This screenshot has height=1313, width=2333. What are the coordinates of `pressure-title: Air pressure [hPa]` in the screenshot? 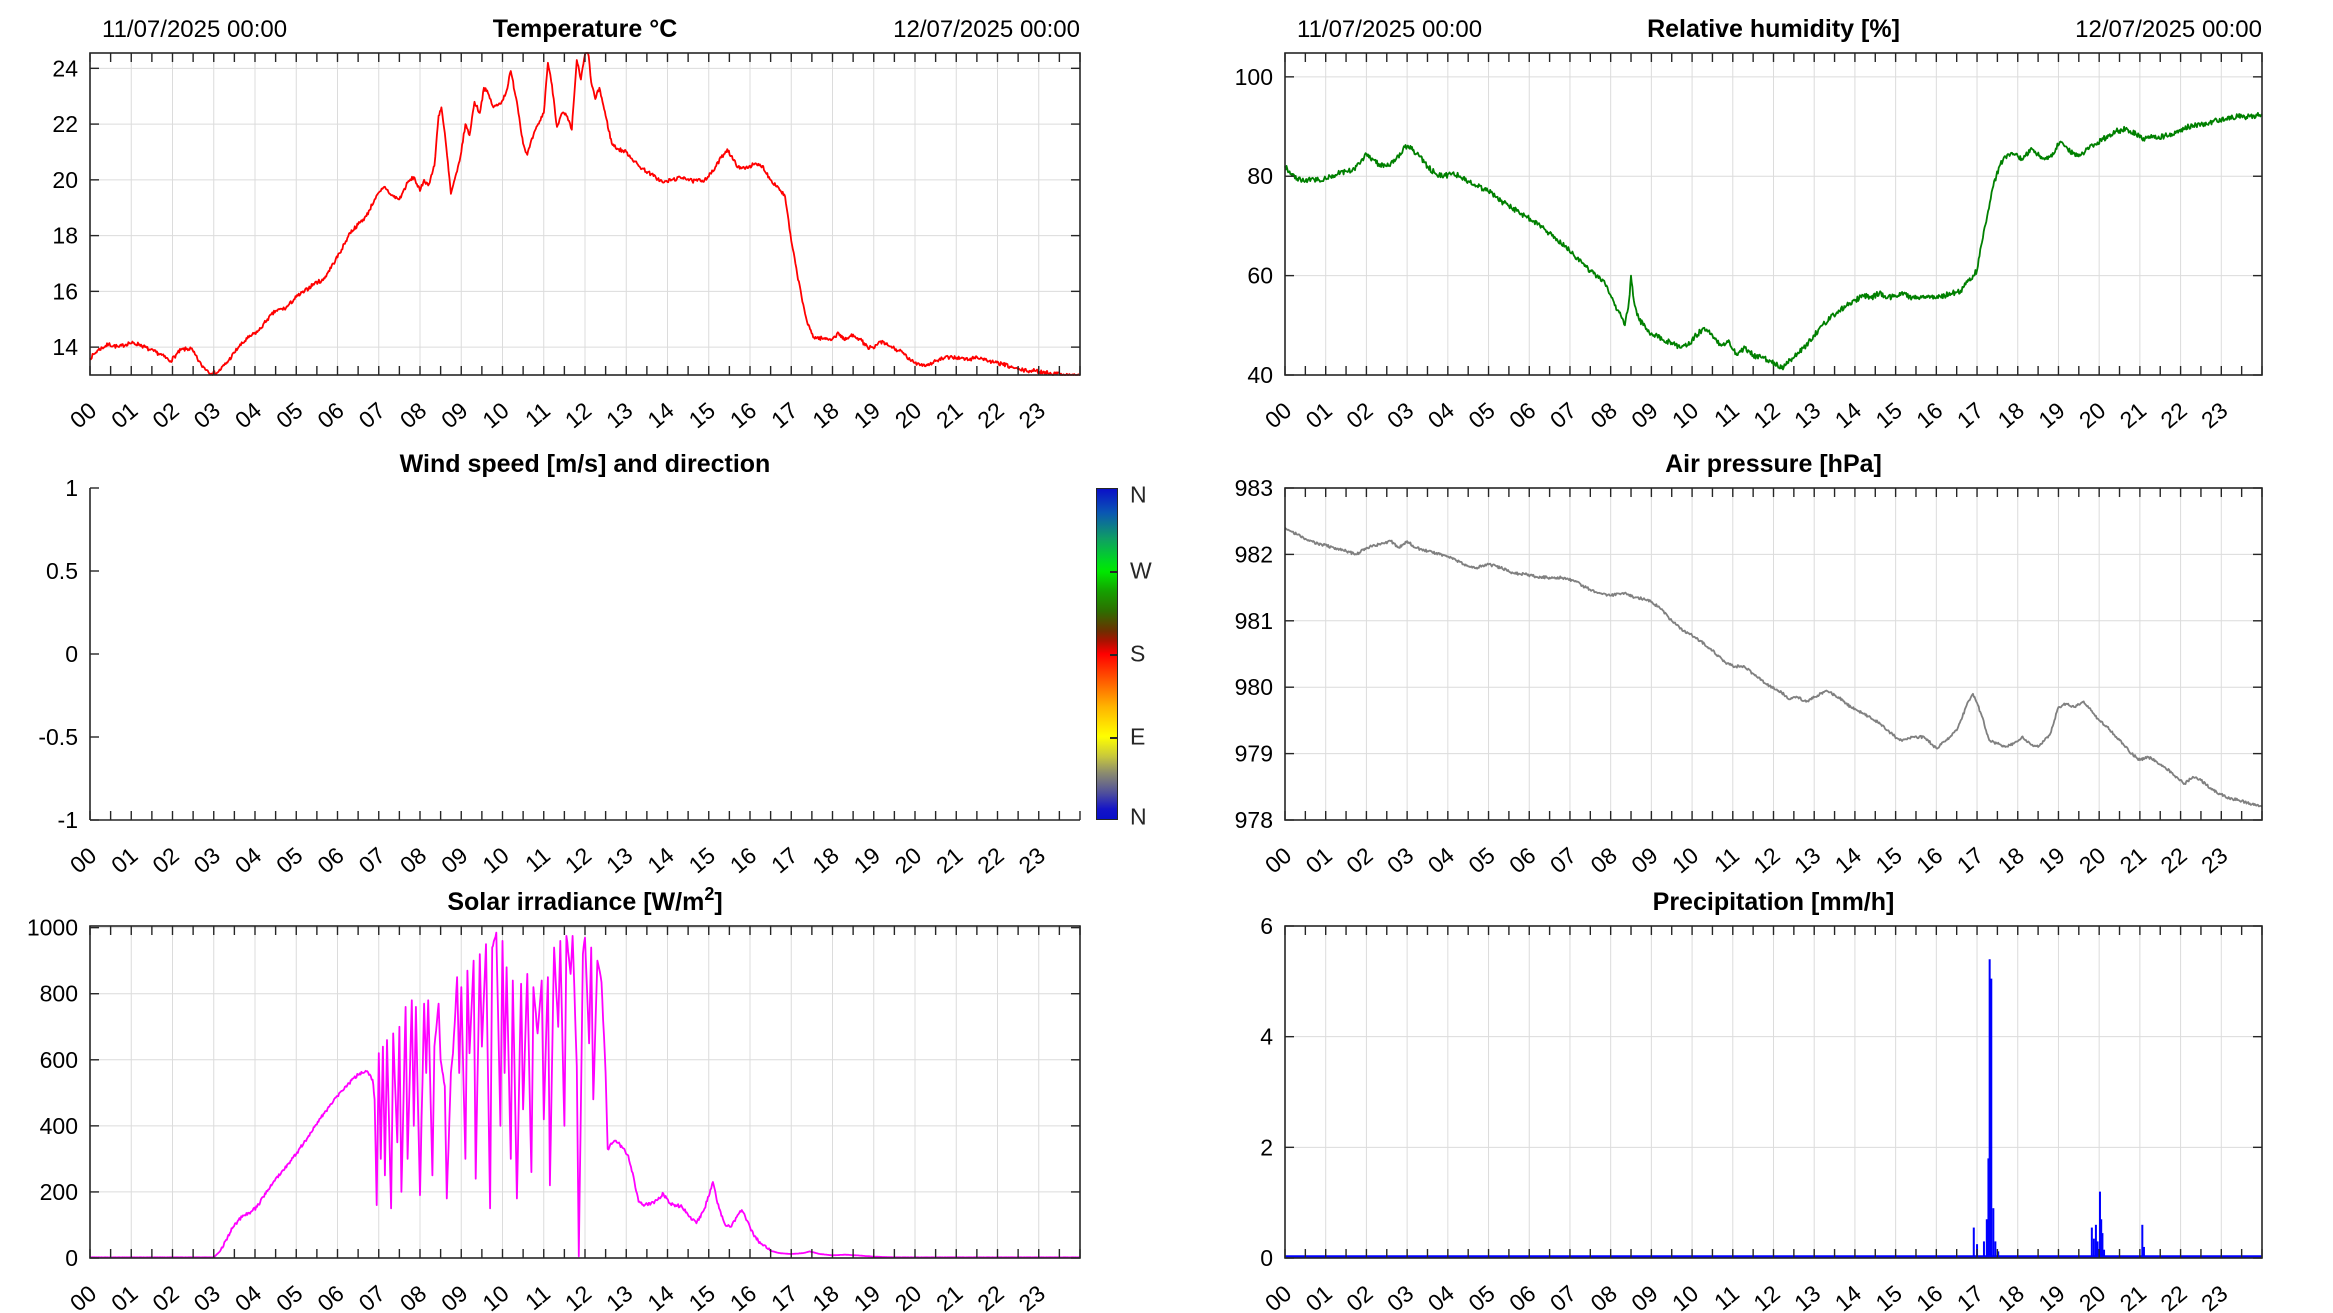 It's located at (1773, 464).